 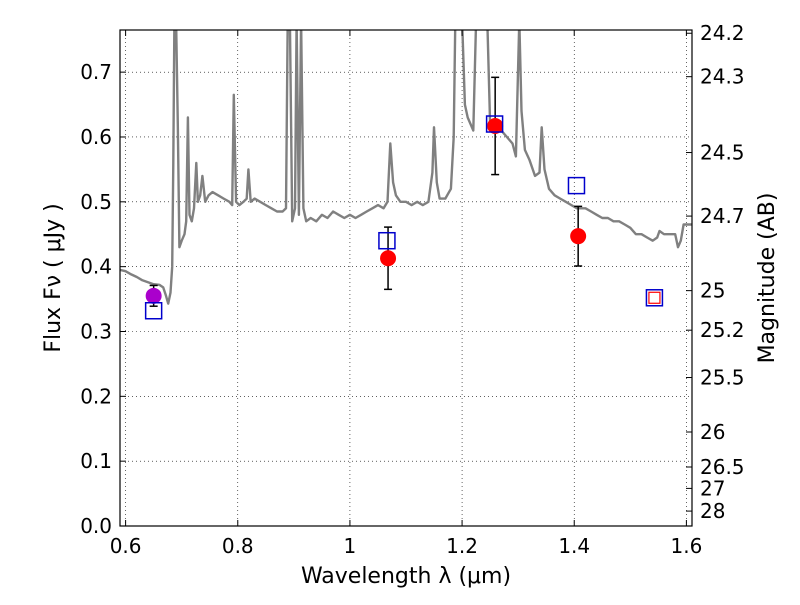 What do you see at coordinates (712, 511) in the screenshot?
I see `magnitude-tick-label: 28` at bounding box center [712, 511].